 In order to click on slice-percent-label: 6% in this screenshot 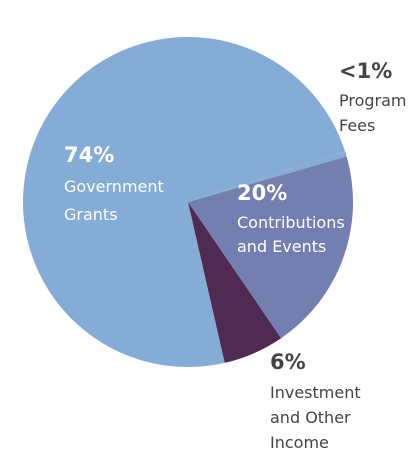, I will do `click(288, 362)`.